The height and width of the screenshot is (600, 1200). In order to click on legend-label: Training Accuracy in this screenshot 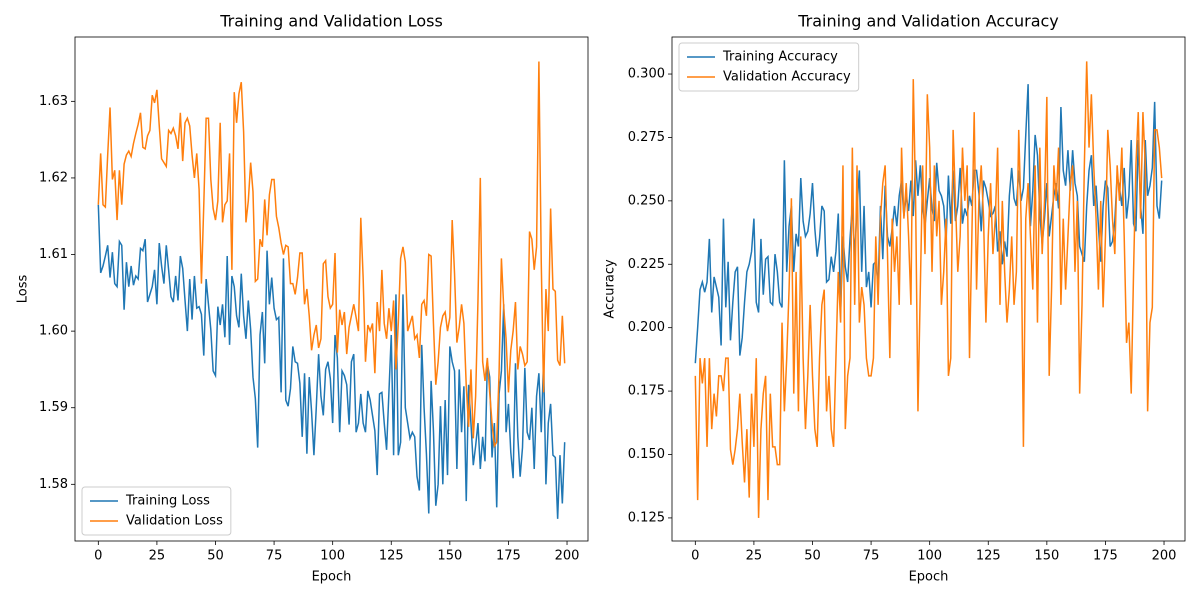, I will do `click(780, 57)`.